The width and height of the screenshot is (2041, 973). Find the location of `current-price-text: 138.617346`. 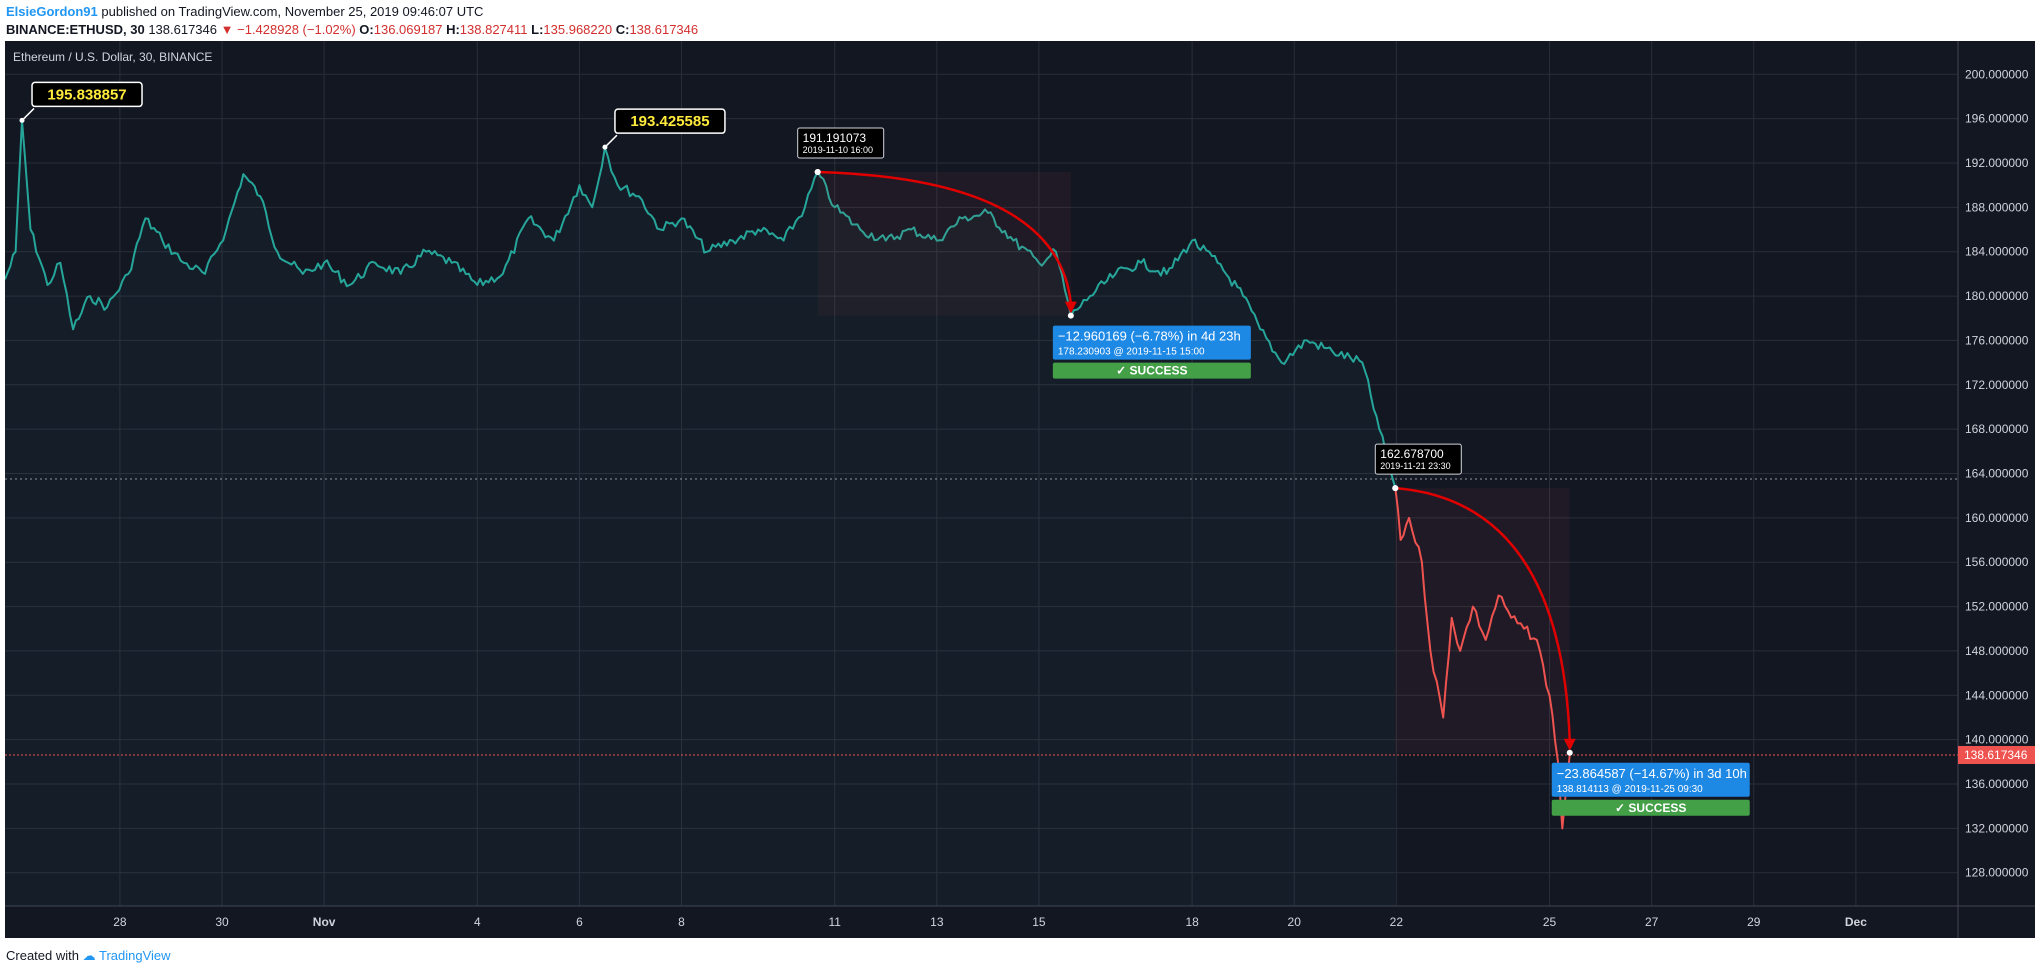

current-price-text: 138.617346 is located at coordinates (1996, 755).